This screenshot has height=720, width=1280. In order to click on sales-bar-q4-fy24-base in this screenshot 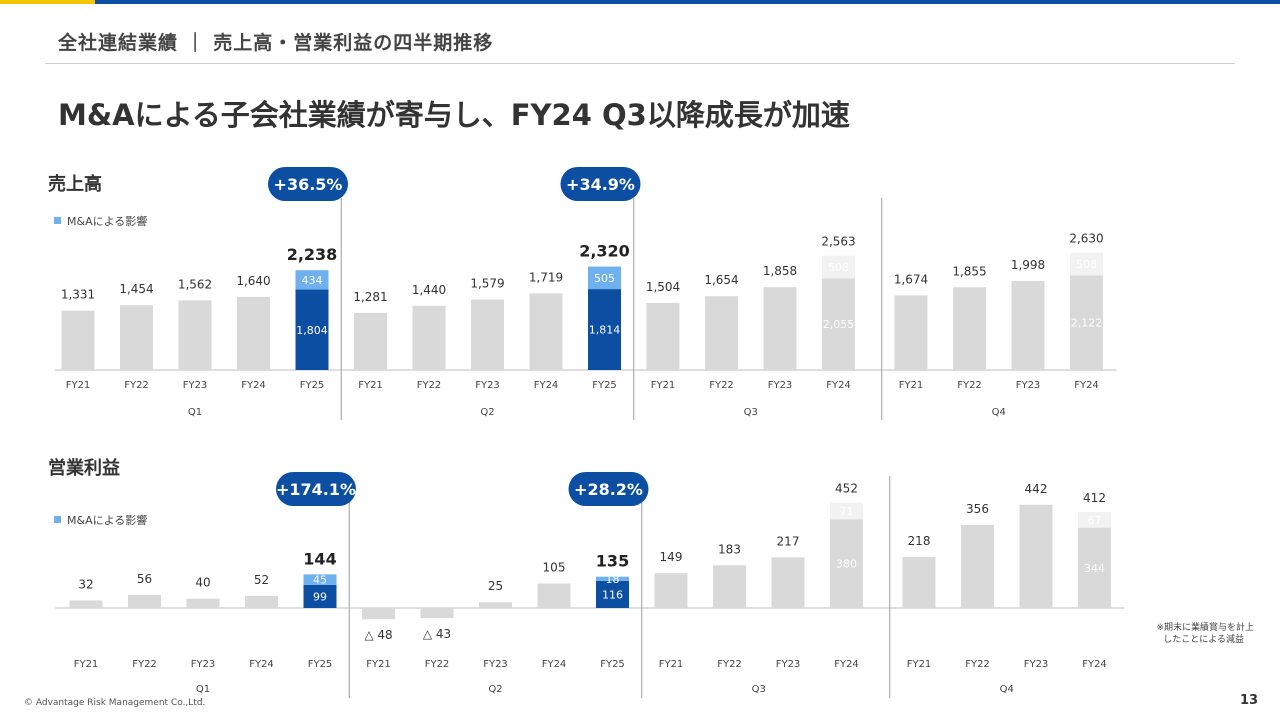, I will do `click(1086, 322)`.